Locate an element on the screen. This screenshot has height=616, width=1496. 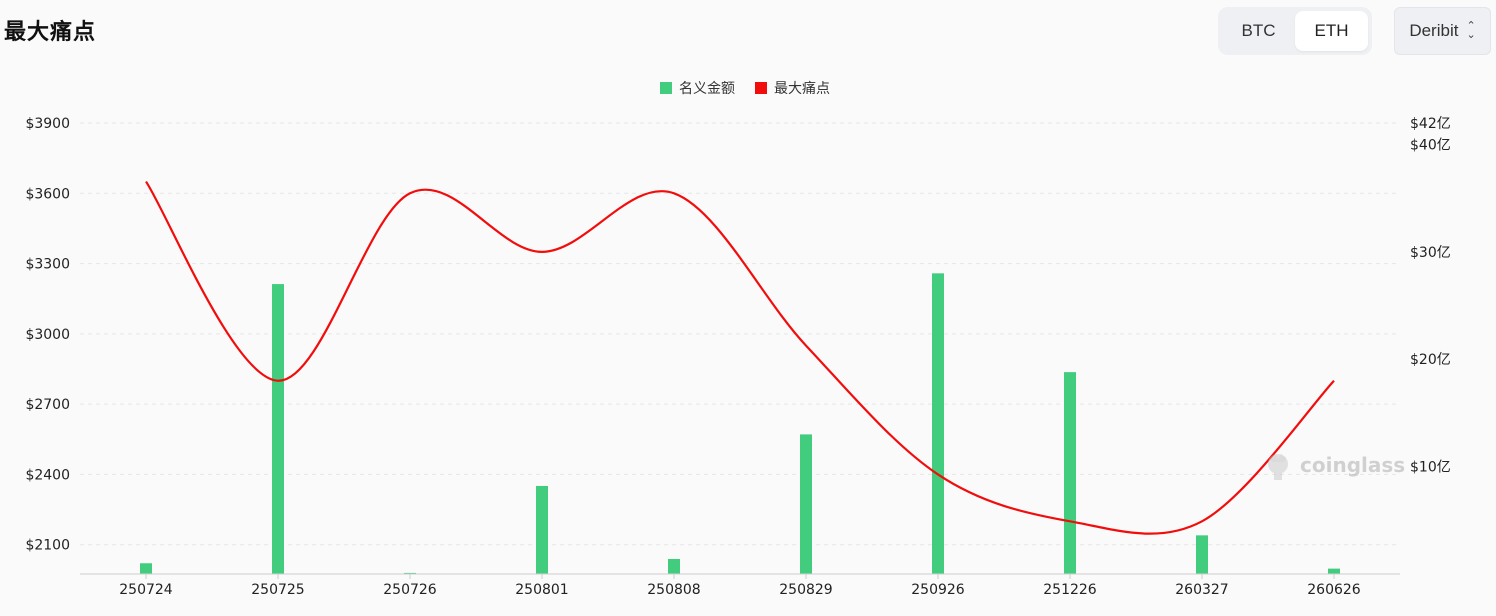
y-right-tick-label: $20亿 is located at coordinates (1430, 360).